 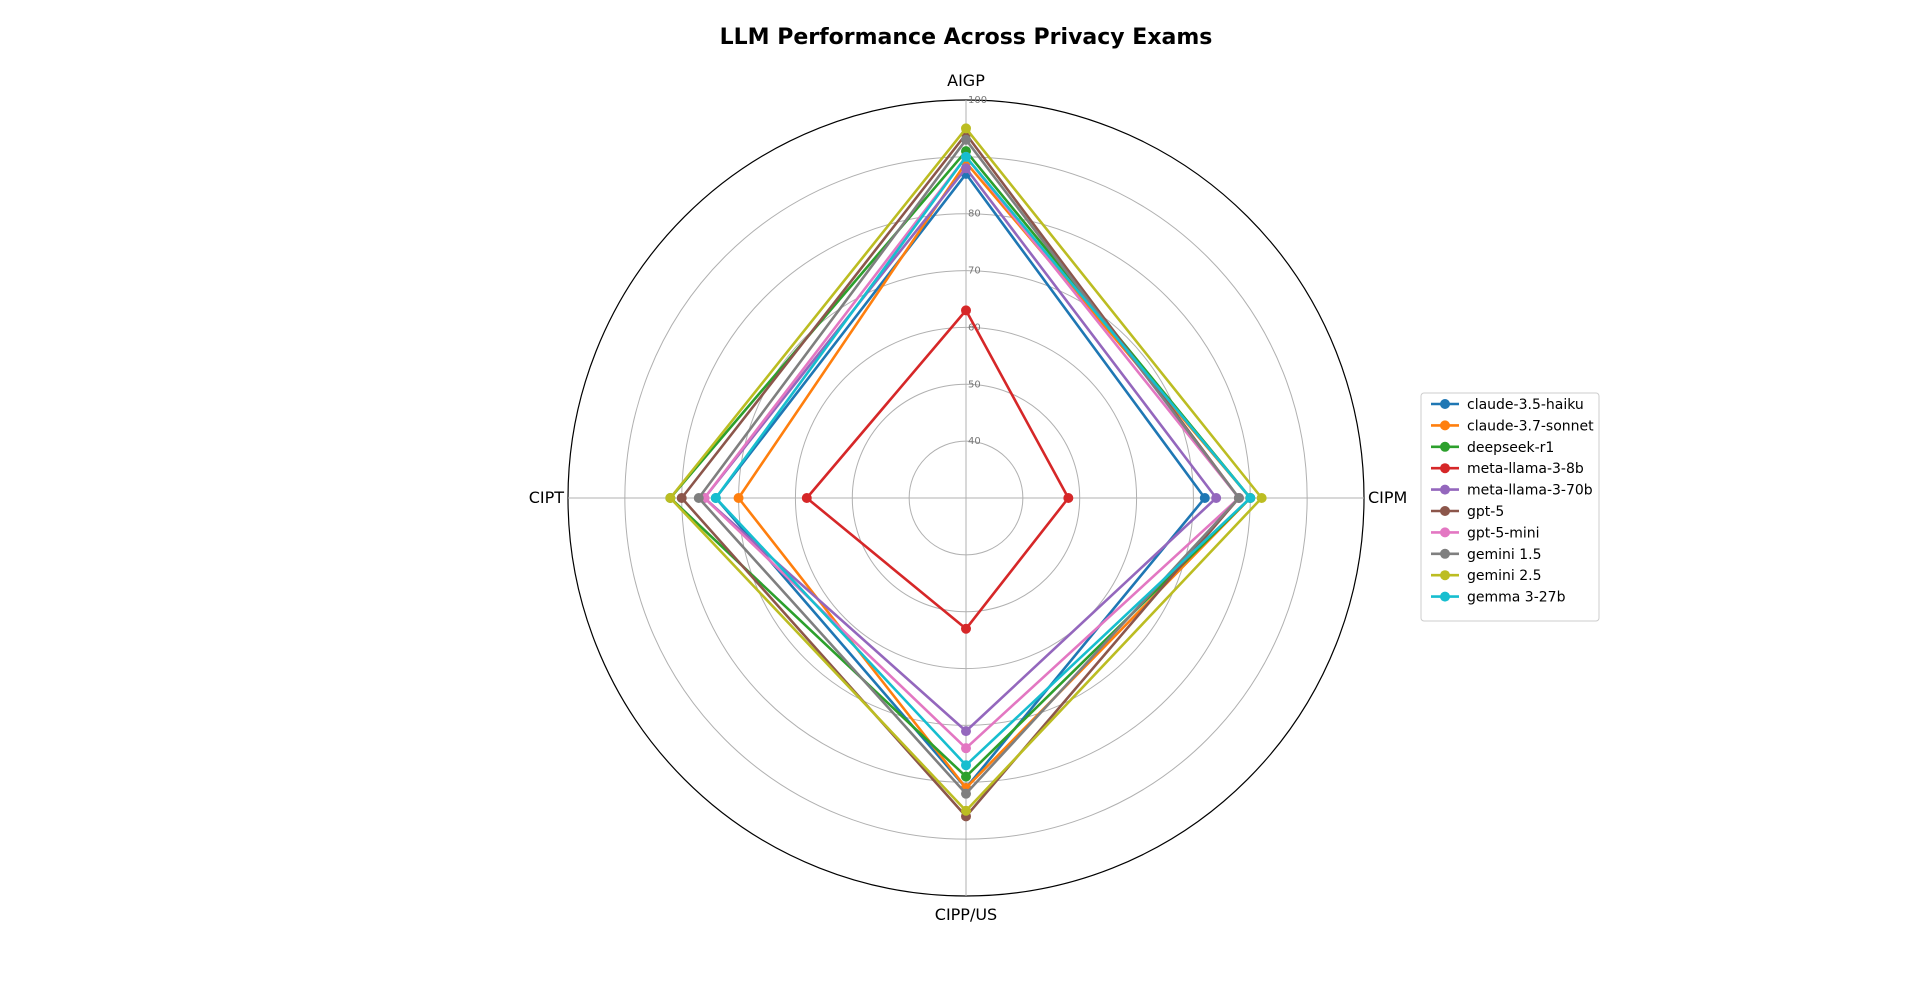 I want to click on legend-item: meta-llama-3-8b, so click(x=1507, y=469).